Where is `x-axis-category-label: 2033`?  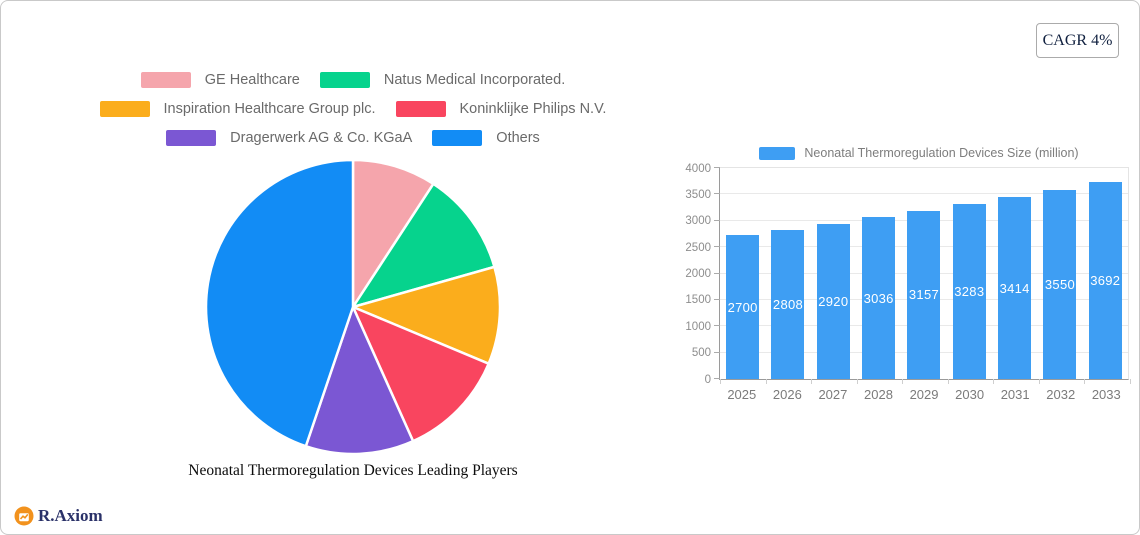
x-axis-category-label: 2033 is located at coordinates (1106, 394).